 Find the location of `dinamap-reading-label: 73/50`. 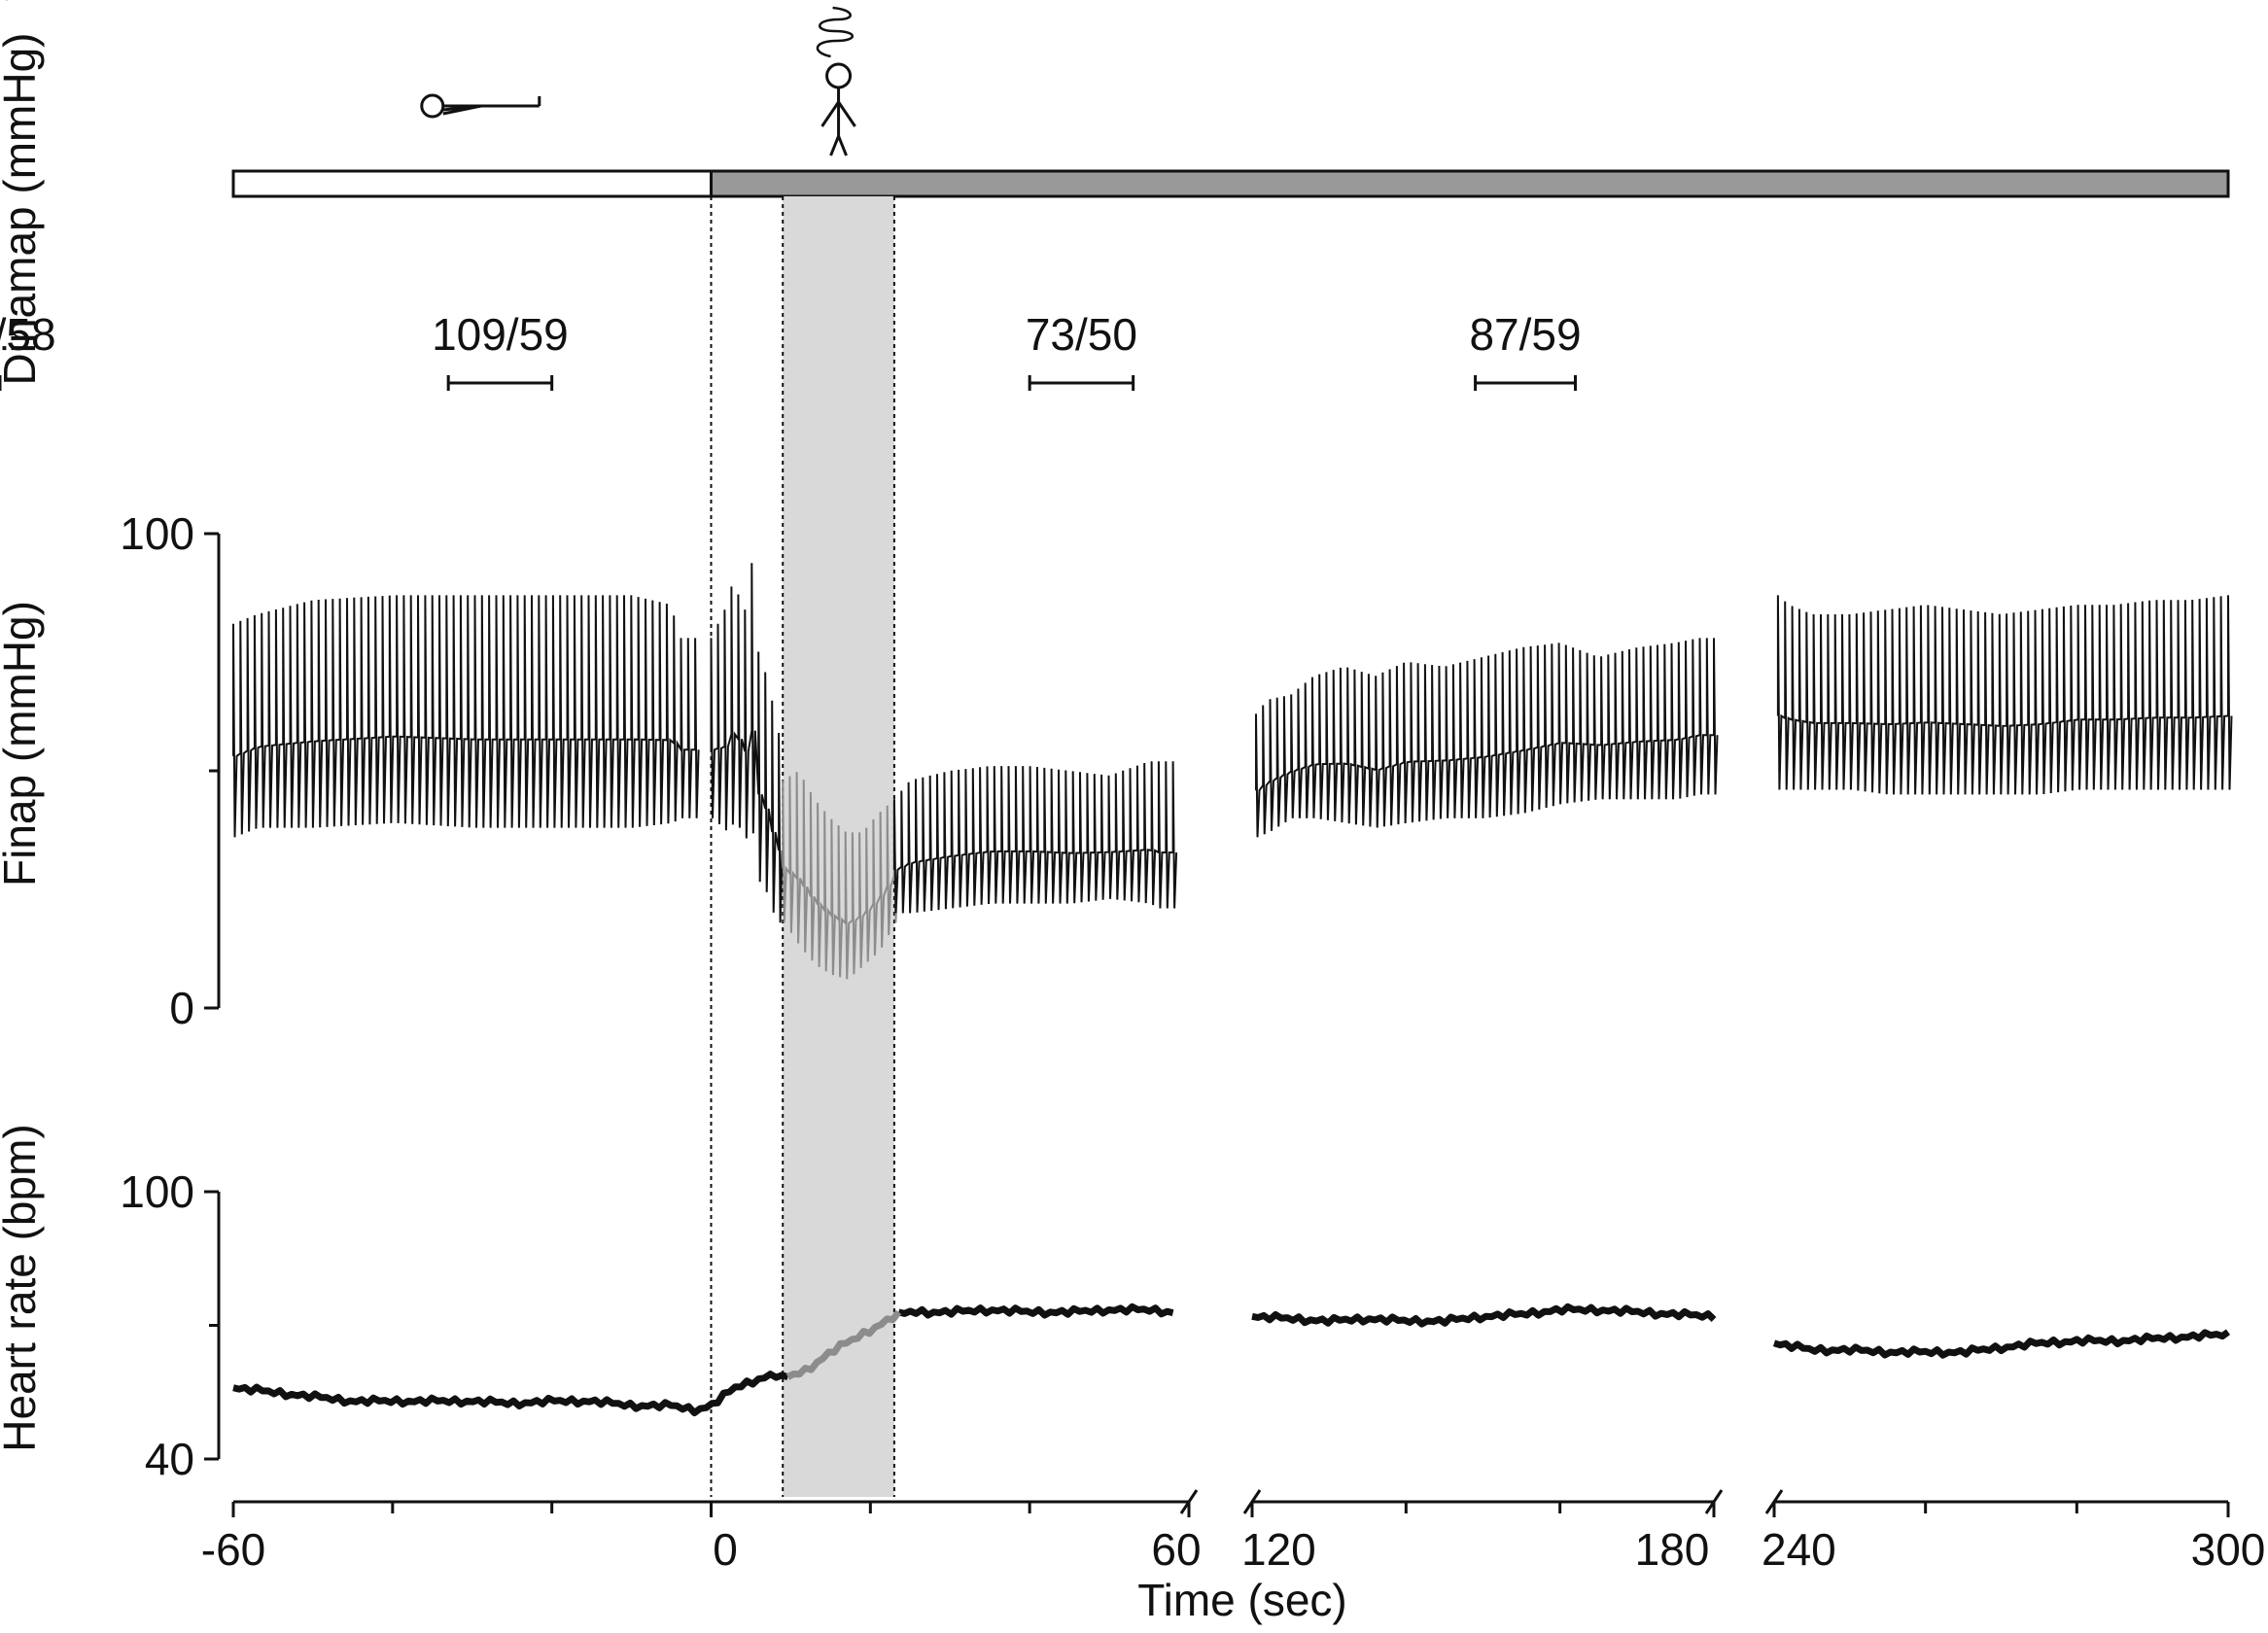

dinamap-reading-label: 73/50 is located at coordinates (1081, 334).